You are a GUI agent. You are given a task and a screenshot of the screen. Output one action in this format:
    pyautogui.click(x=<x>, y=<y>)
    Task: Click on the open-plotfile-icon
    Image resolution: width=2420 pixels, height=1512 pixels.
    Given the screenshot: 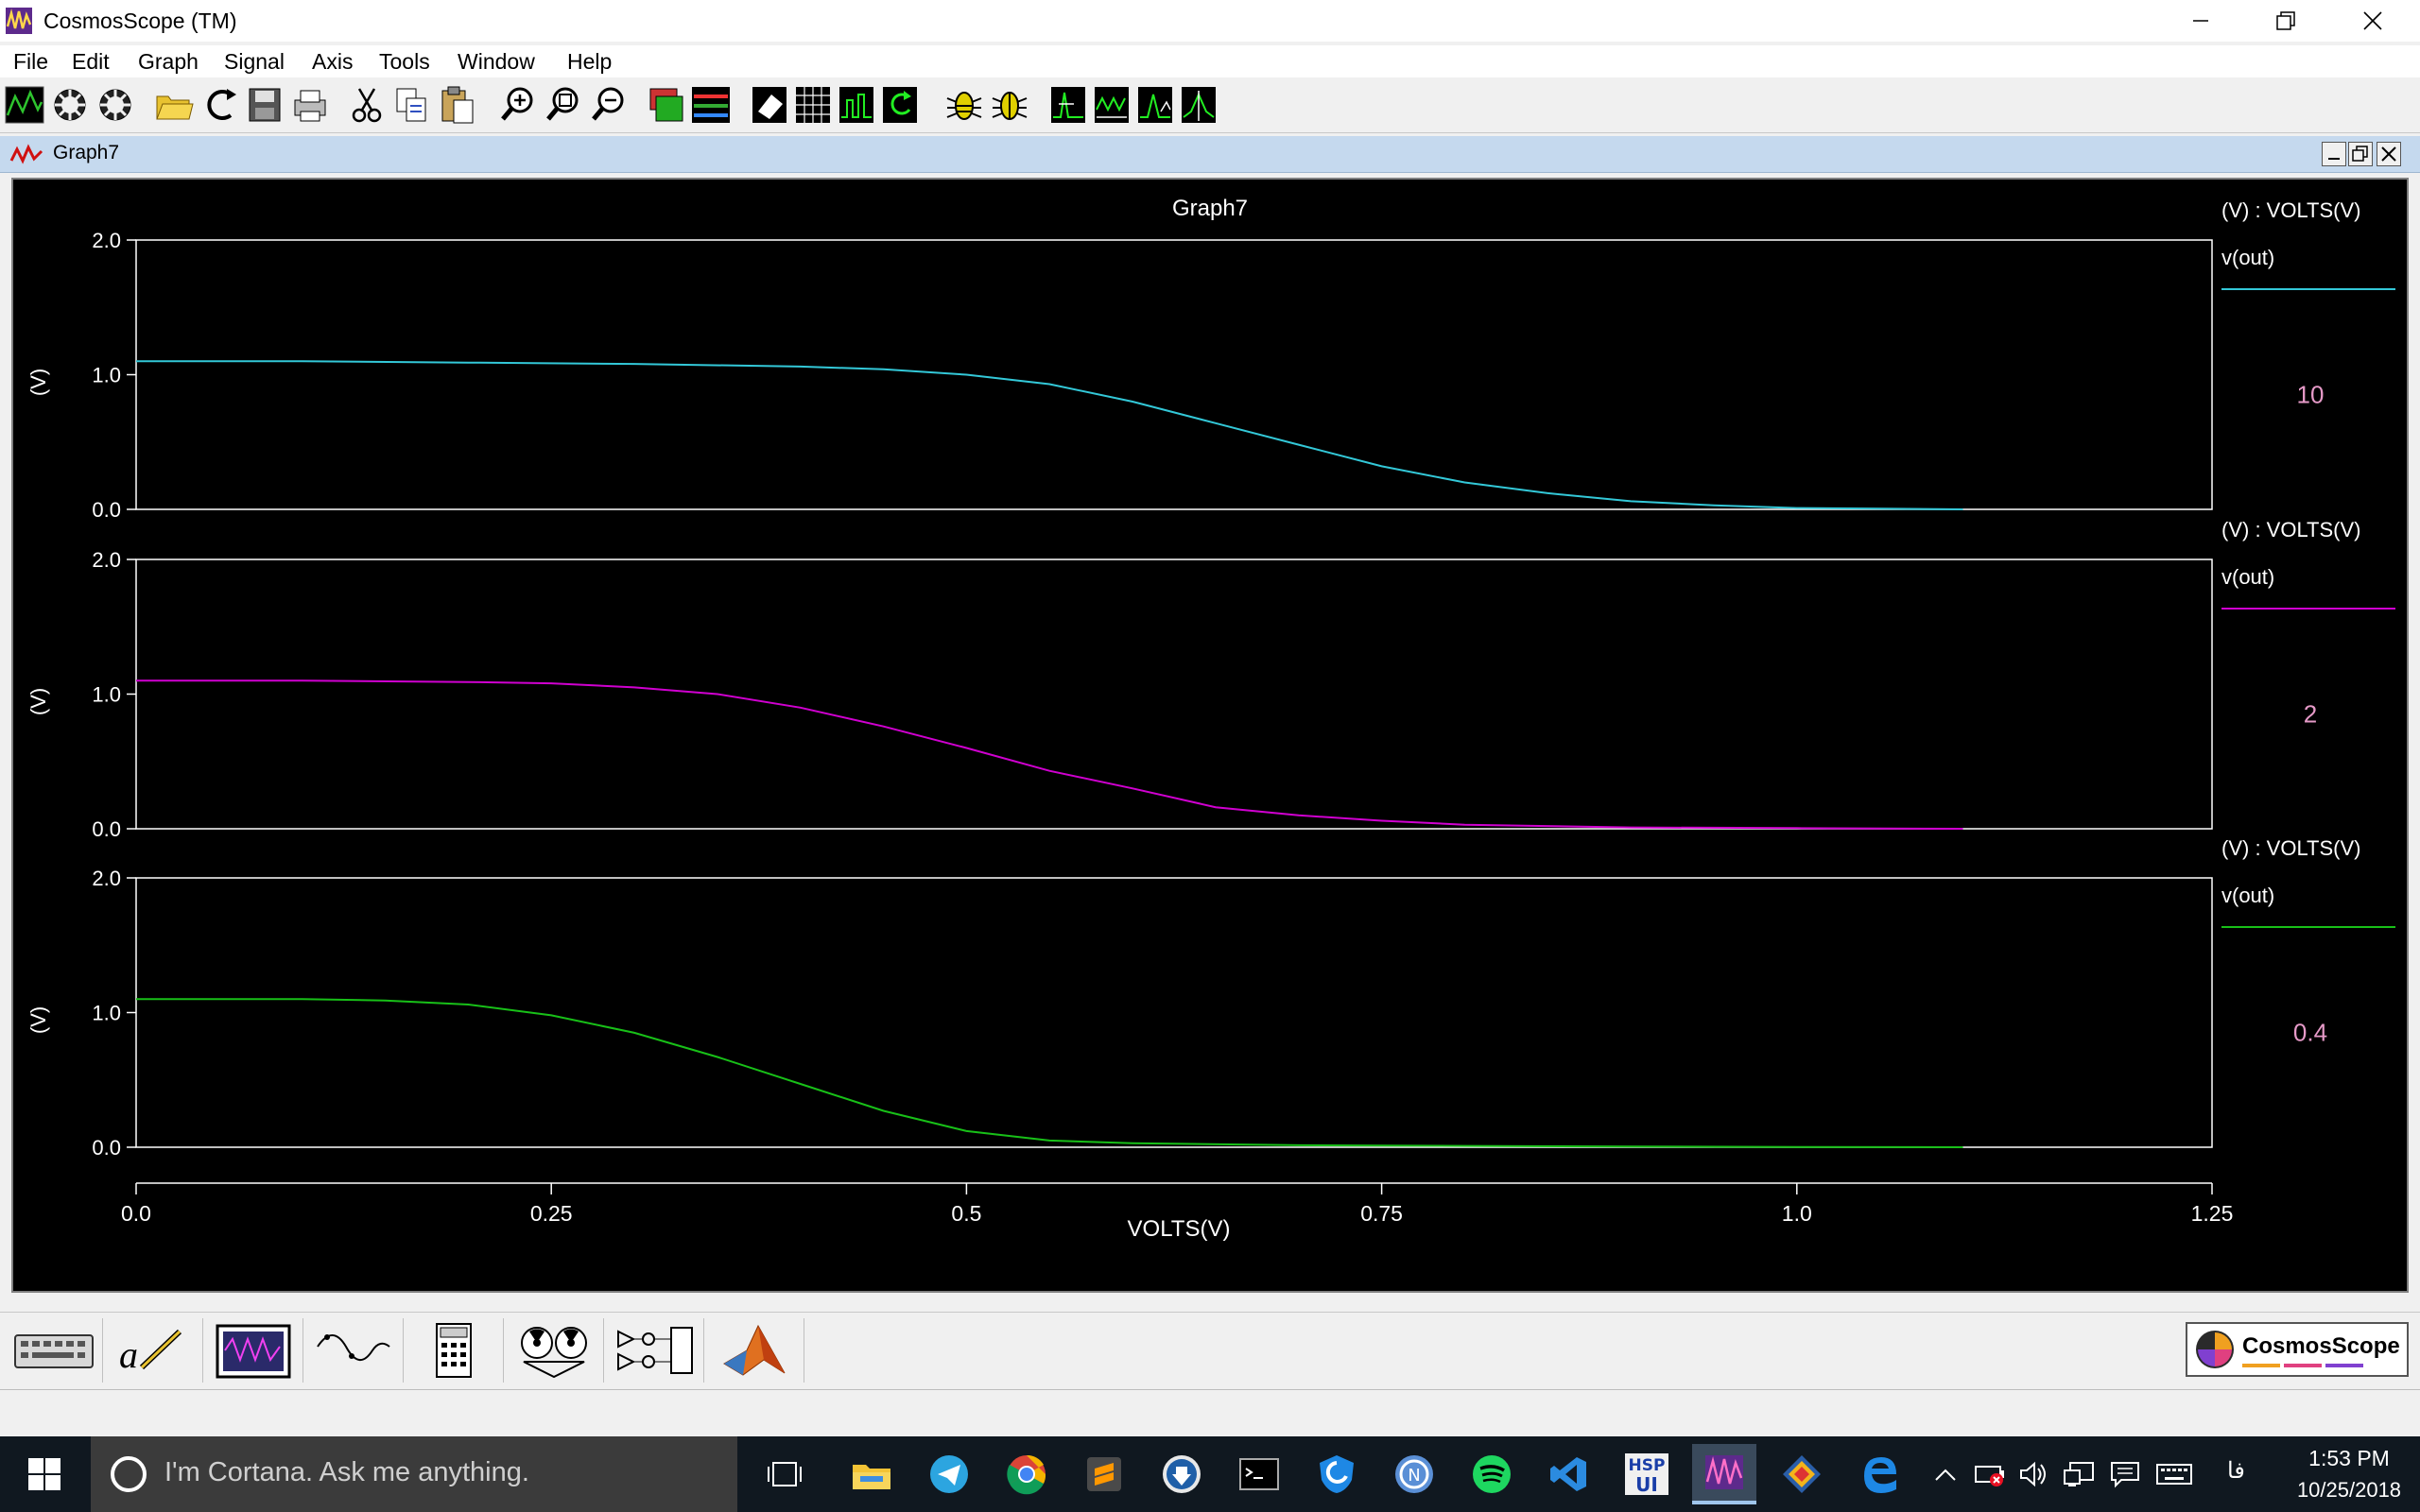 What is the action you would take?
    pyautogui.click(x=70, y=105)
    